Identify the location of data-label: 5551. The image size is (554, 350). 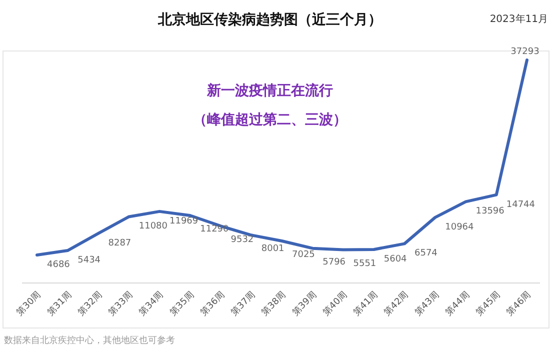
(364, 263).